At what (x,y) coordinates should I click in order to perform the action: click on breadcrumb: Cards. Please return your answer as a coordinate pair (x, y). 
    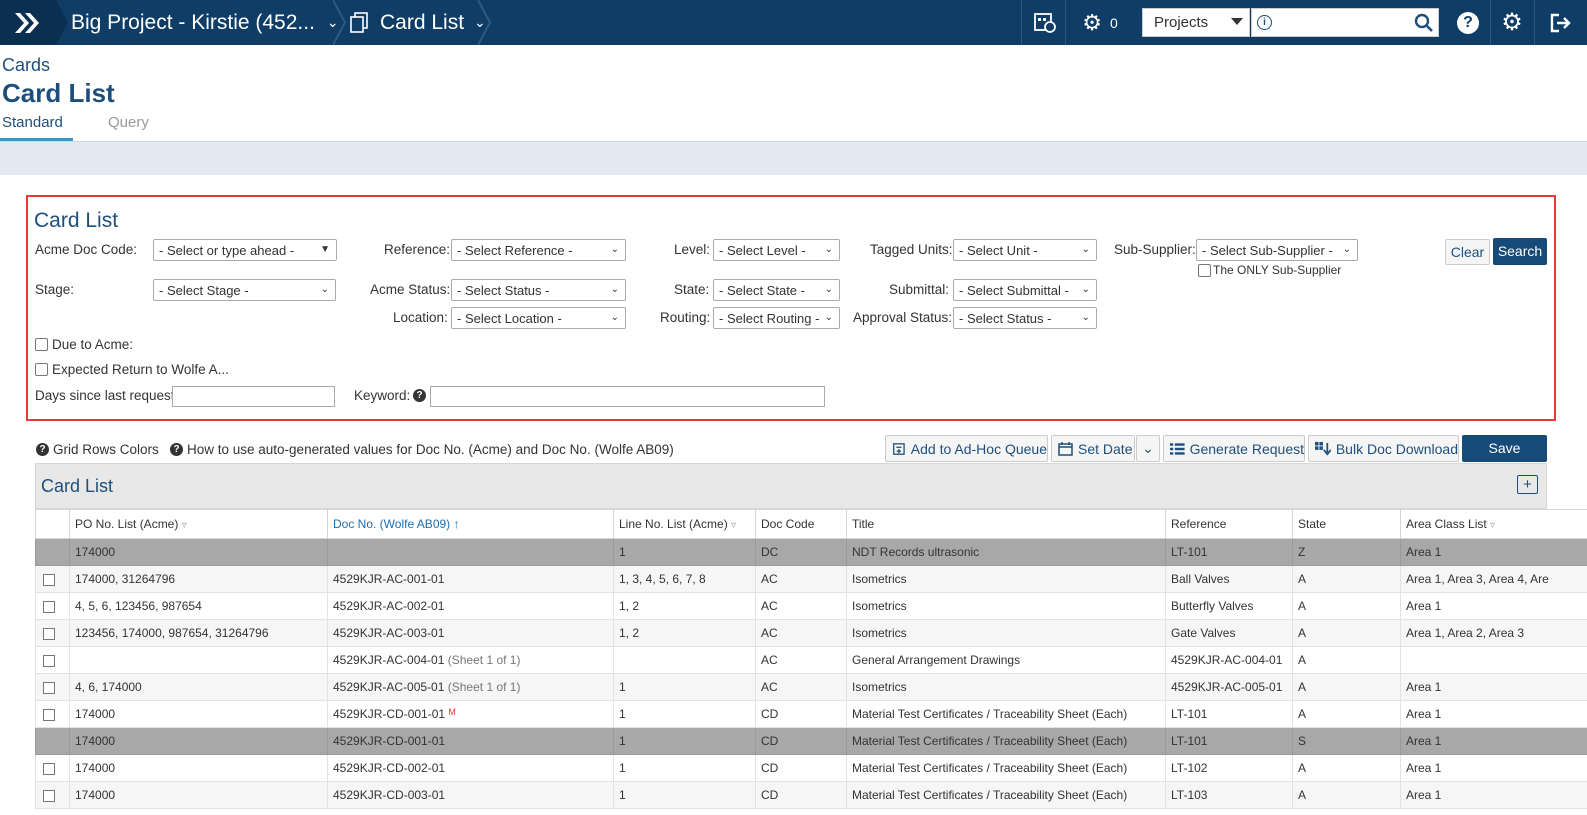
    Looking at the image, I should click on (26, 65).